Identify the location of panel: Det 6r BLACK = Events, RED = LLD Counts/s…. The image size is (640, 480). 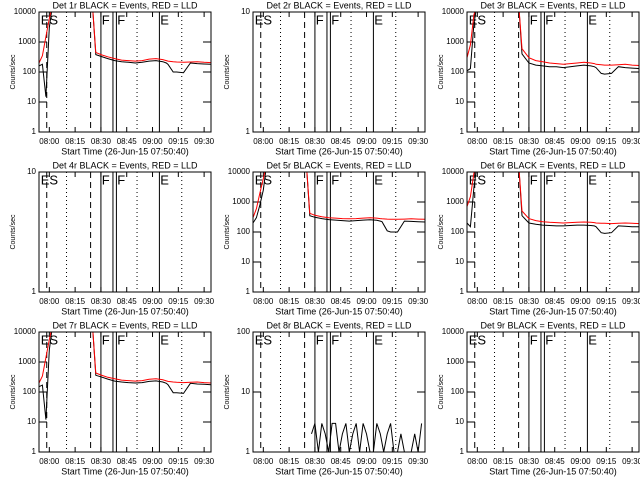
(539, 238).